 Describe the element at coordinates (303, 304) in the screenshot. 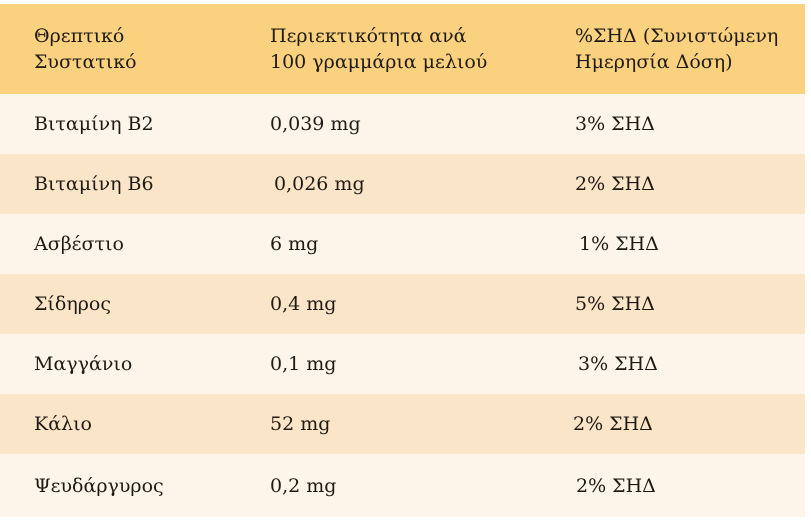

I see `amount-cell: 0,4 mg` at that location.